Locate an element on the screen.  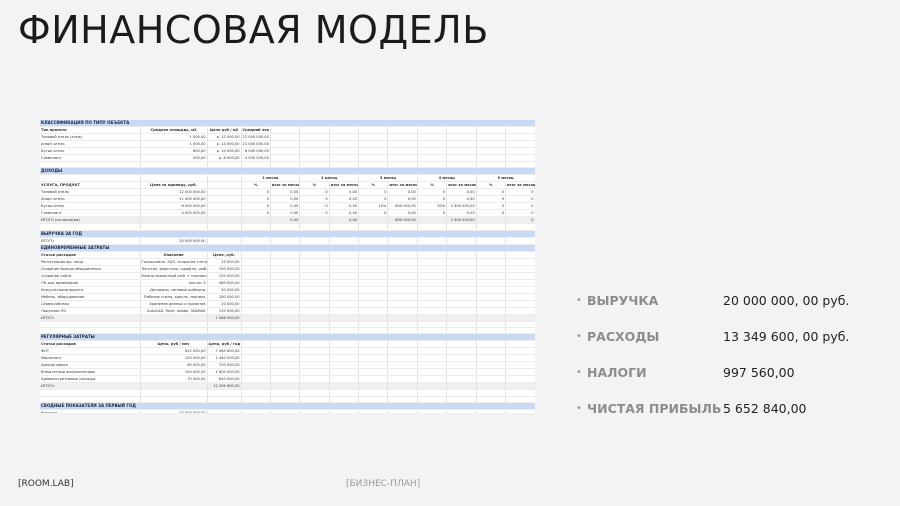
cell: РЕГУЛЯРНЫЕ ЗАТРАТЫ is located at coordinates (287, 337).